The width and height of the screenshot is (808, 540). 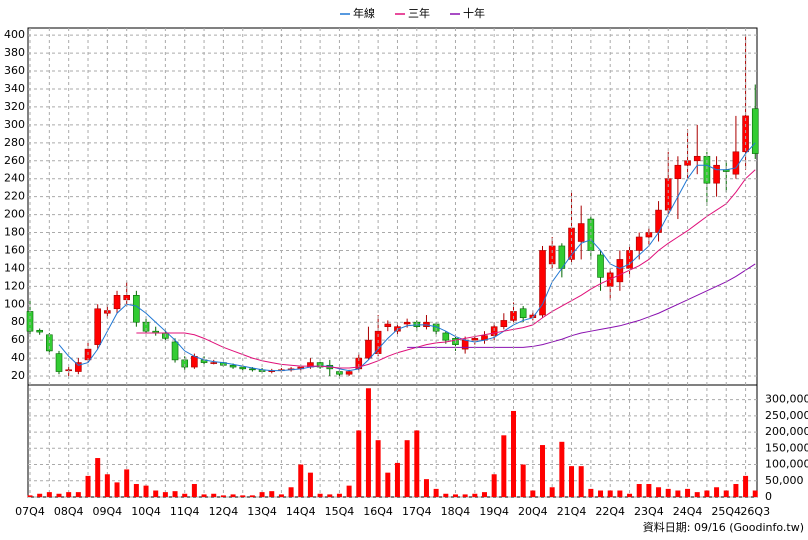 I want to click on y-tick-label: 360, so click(x=14, y=70).